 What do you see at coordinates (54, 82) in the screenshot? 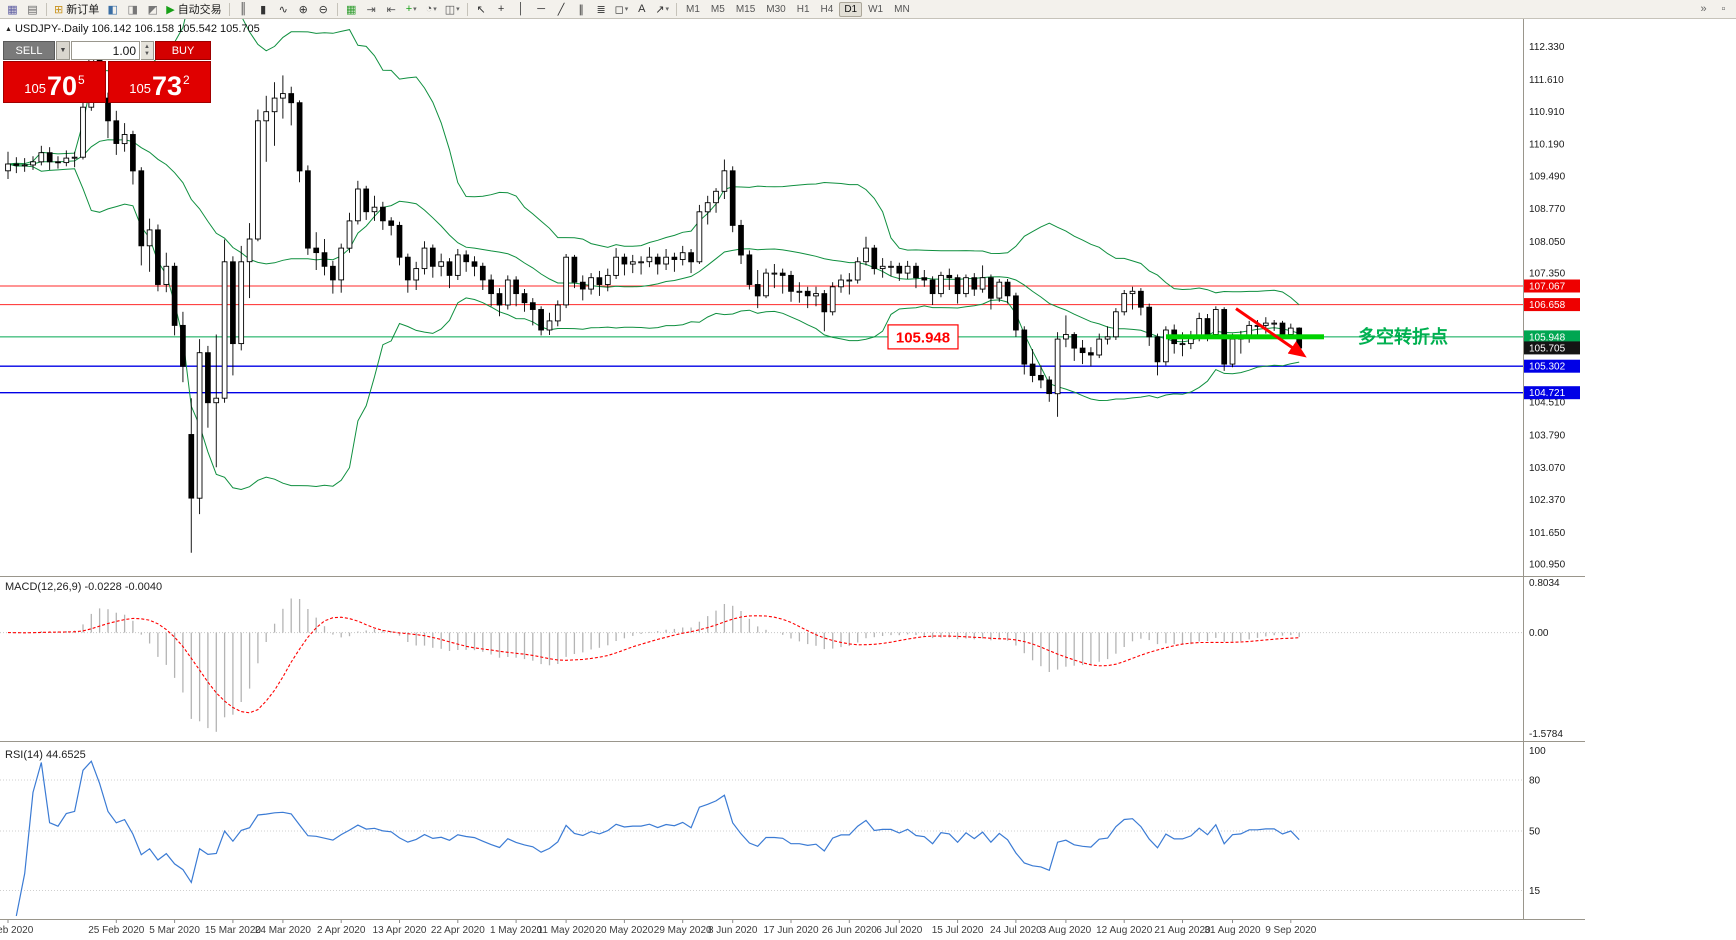
I see `sell-price-button: 105 70 5` at bounding box center [54, 82].